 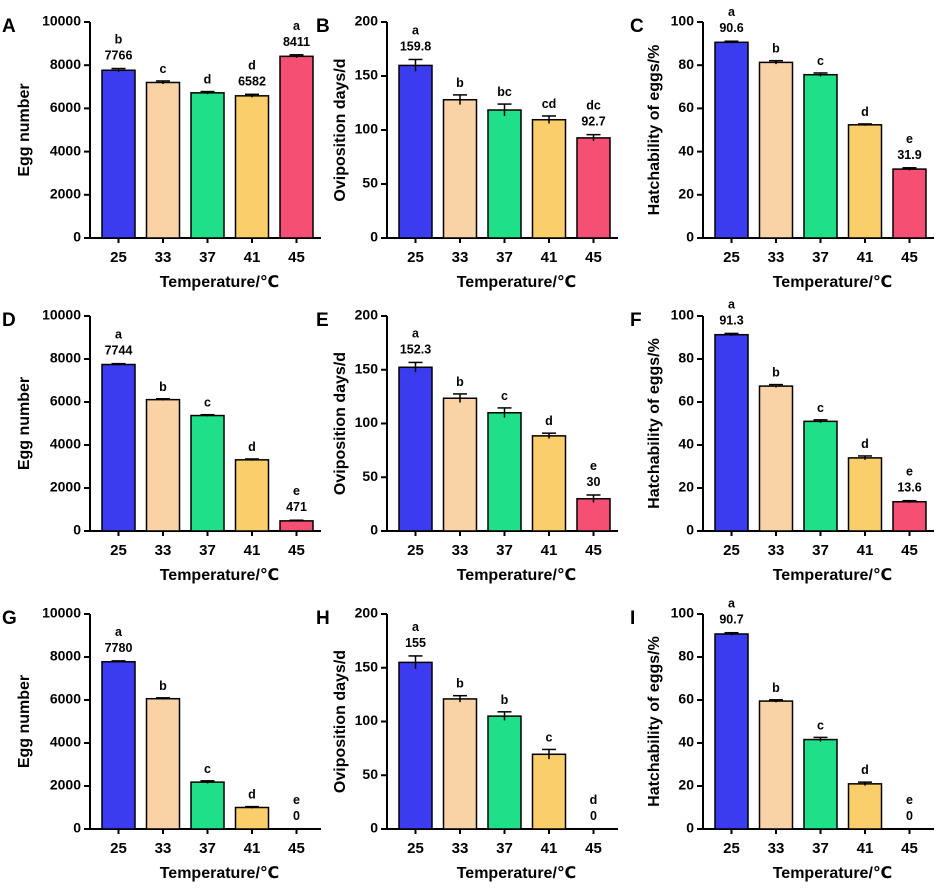 What do you see at coordinates (593, 106) in the screenshot?
I see `significance-letter: dc` at bounding box center [593, 106].